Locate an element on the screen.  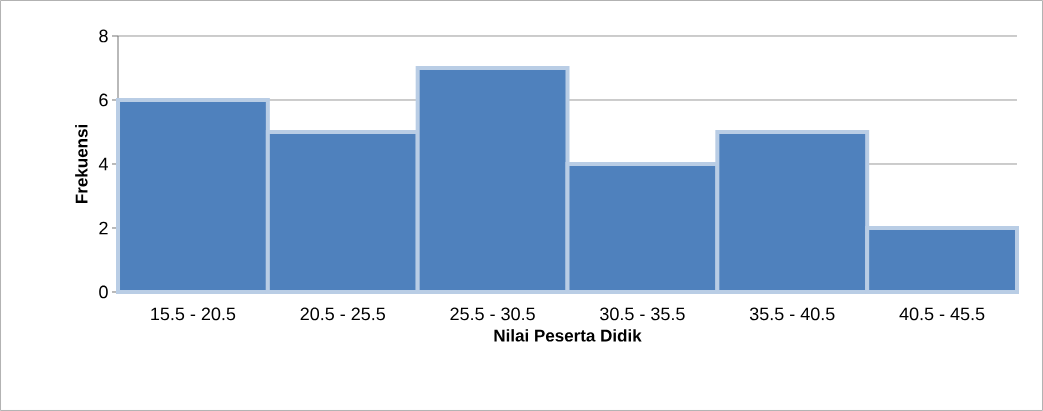
y-tick-label: 4 is located at coordinates (103, 164).